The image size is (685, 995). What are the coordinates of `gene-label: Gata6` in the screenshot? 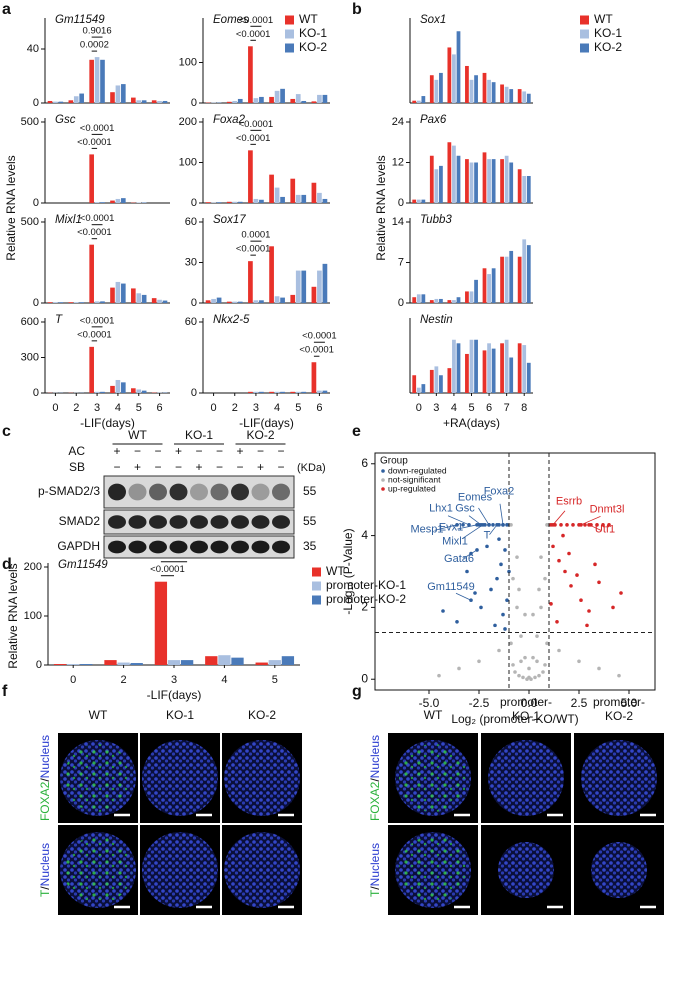 It's located at (459, 559).